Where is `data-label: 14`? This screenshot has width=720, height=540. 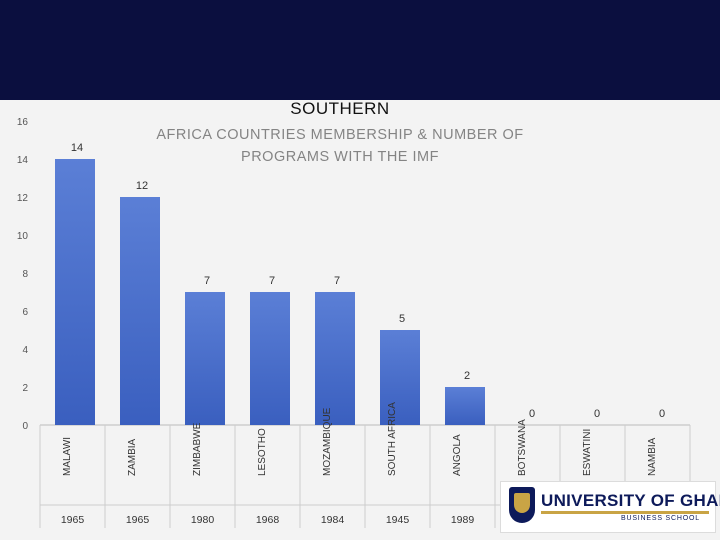 data-label: 14 is located at coordinates (77, 148).